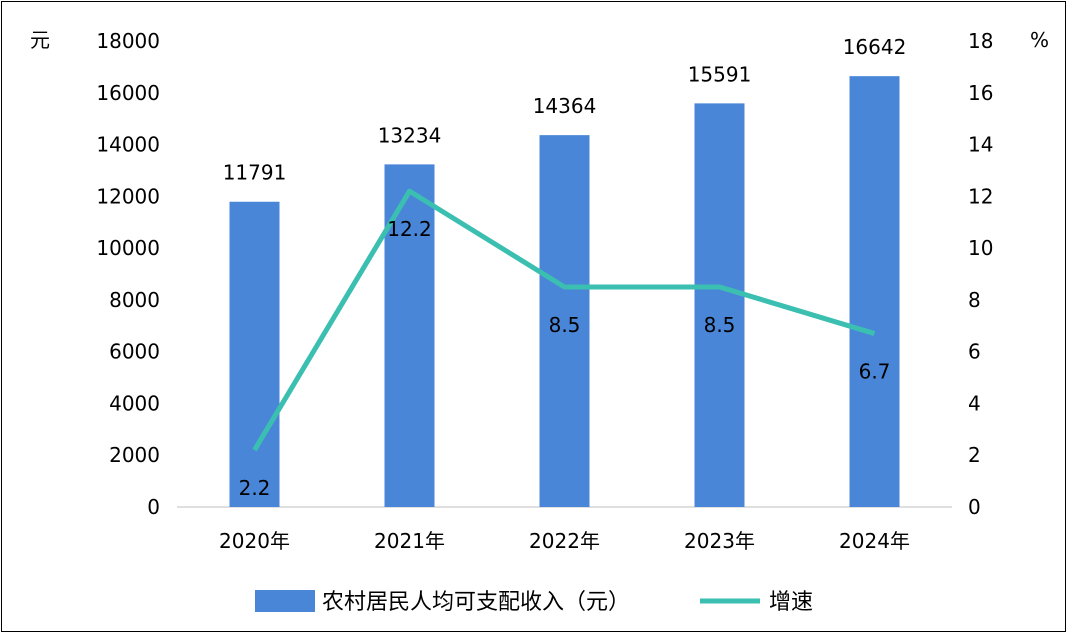  I want to click on bar-value-label: 15591, so click(720, 74).